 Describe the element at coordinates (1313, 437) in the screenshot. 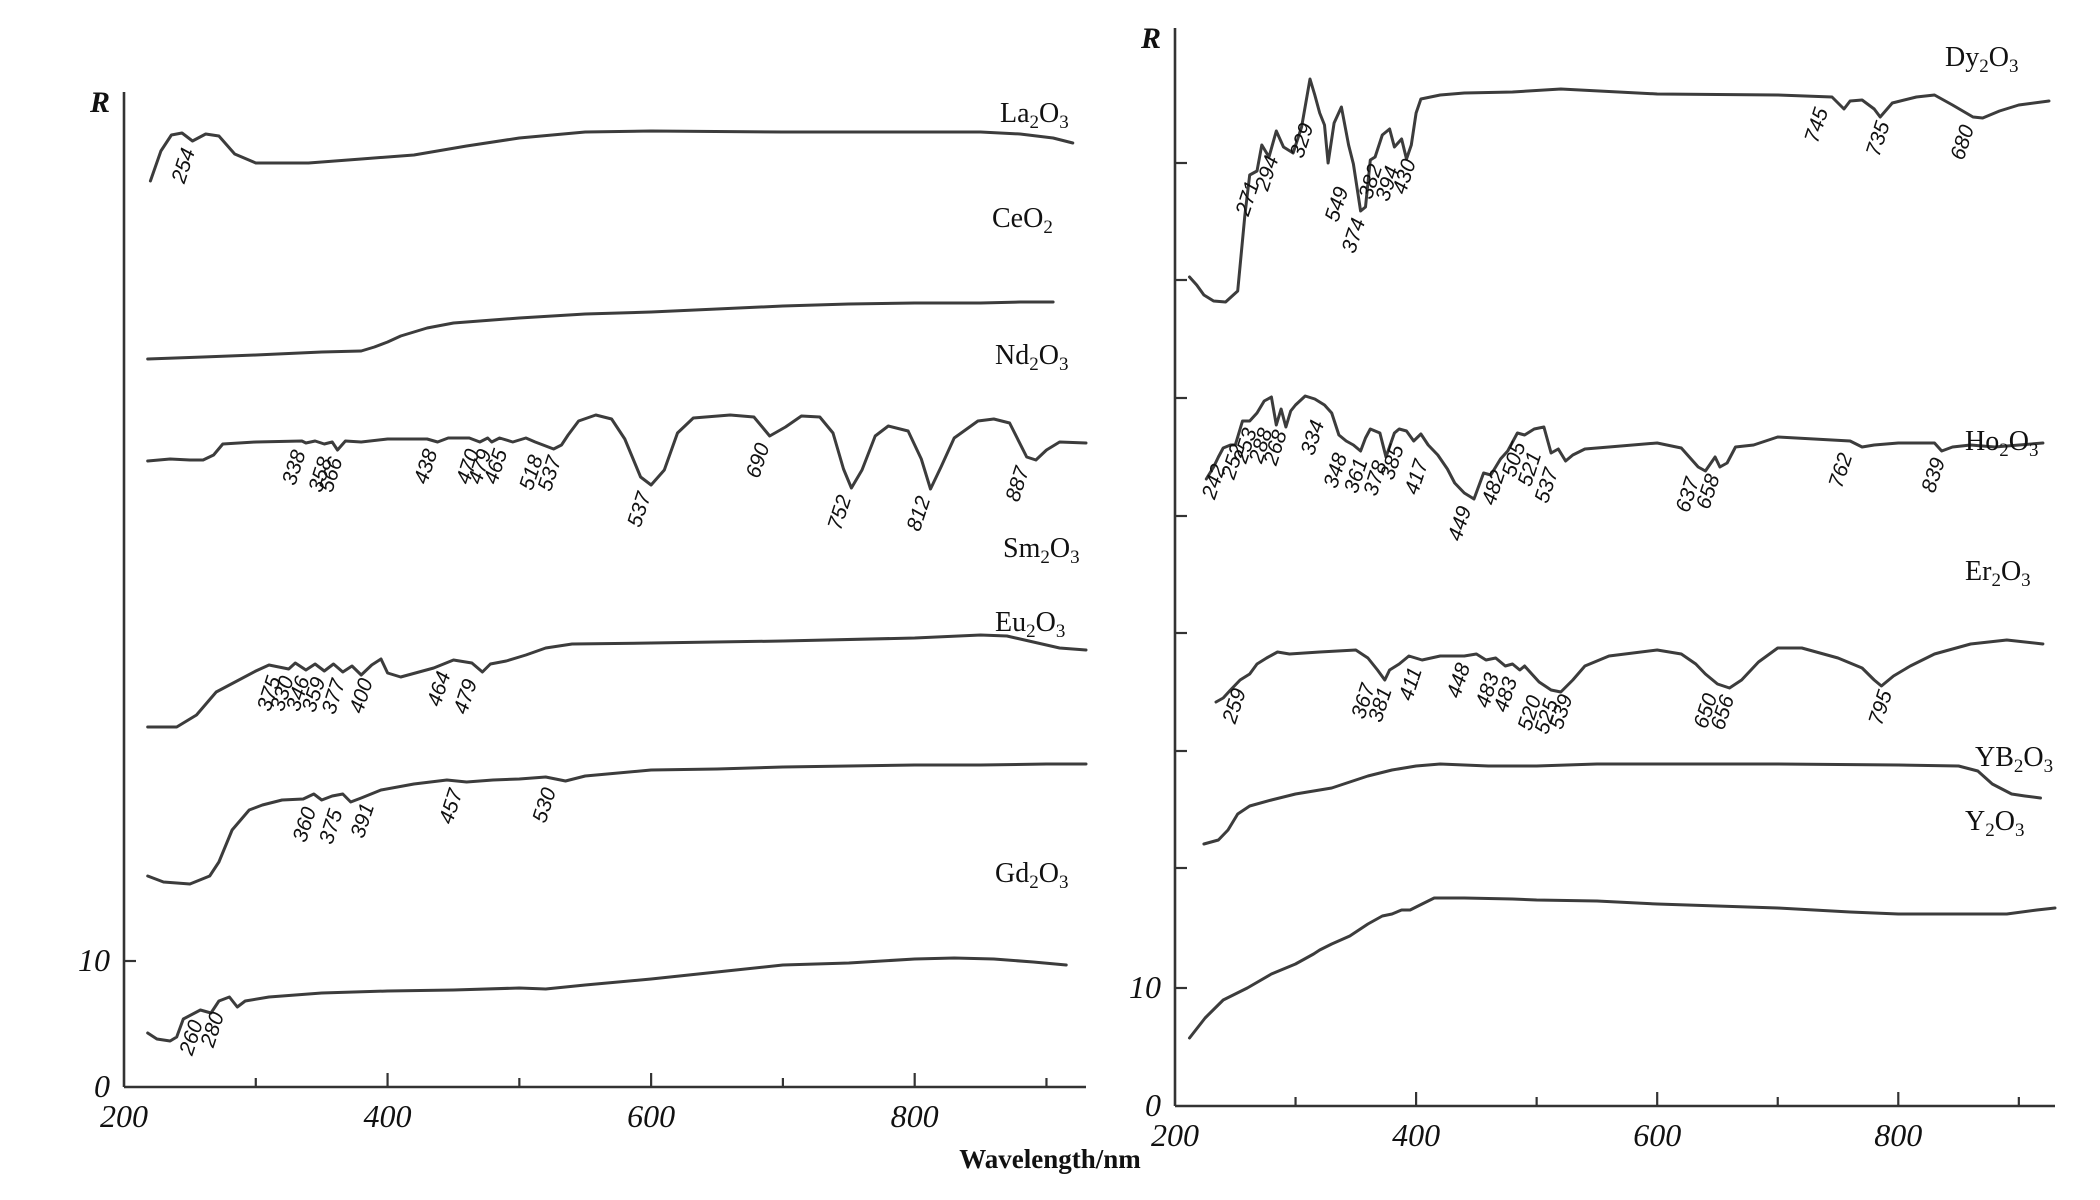

I see `peak-label: 334` at that location.